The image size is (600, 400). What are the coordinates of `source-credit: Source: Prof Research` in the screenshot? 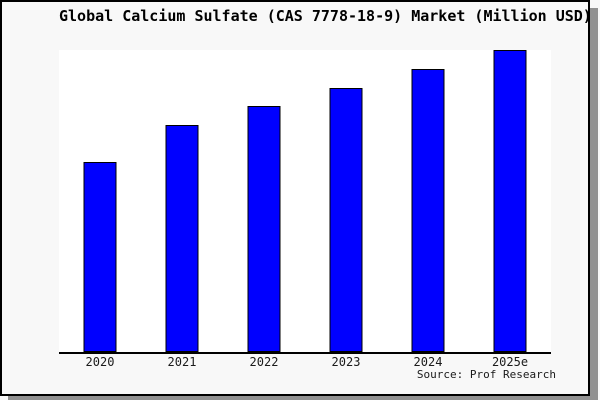 It's located at (486, 374).